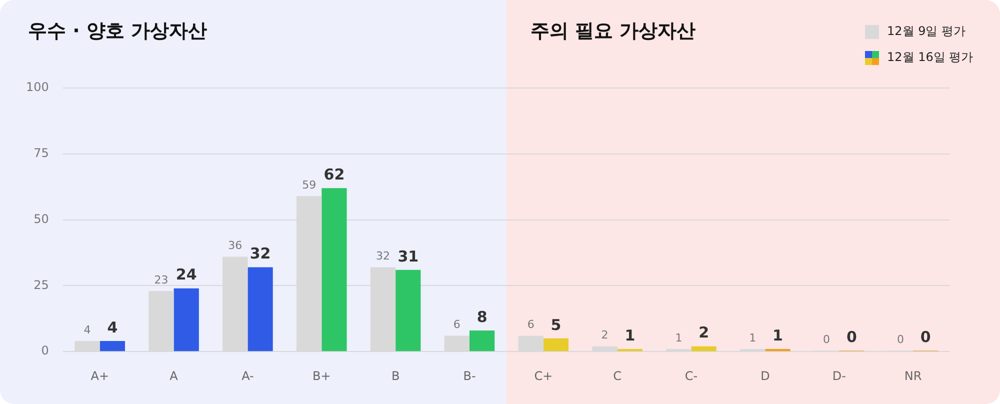 The width and height of the screenshot is (1000, 404). I want to click on x-tick-label: B-, so click(469, 375).